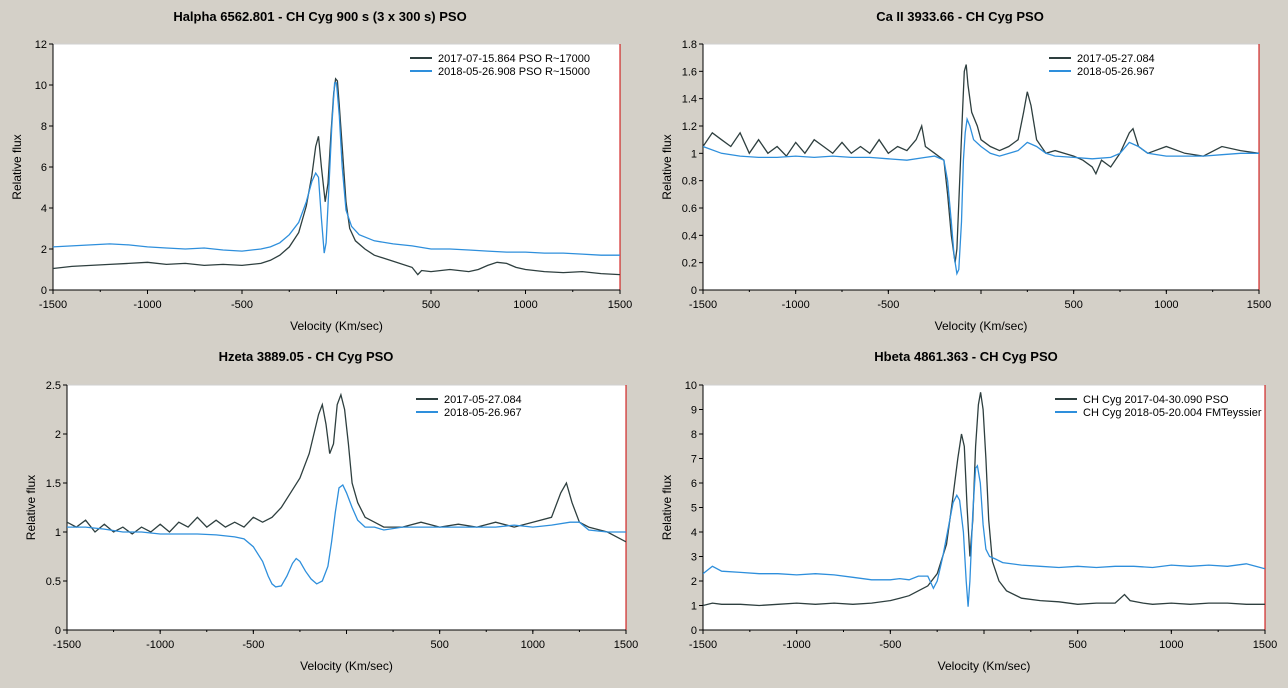 The width and height of the screenshot is (1288, 688). What do you see at coordinates (689, 72) in the screenshot?
I see `y-tick-label: 1.6` at bounding box center [689, 72].